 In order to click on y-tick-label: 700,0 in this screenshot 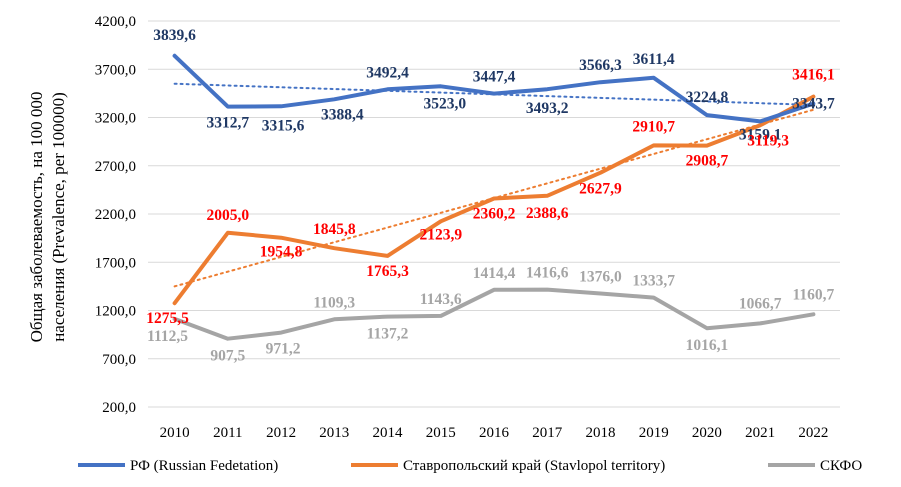, I will do `click(119, 360)`.